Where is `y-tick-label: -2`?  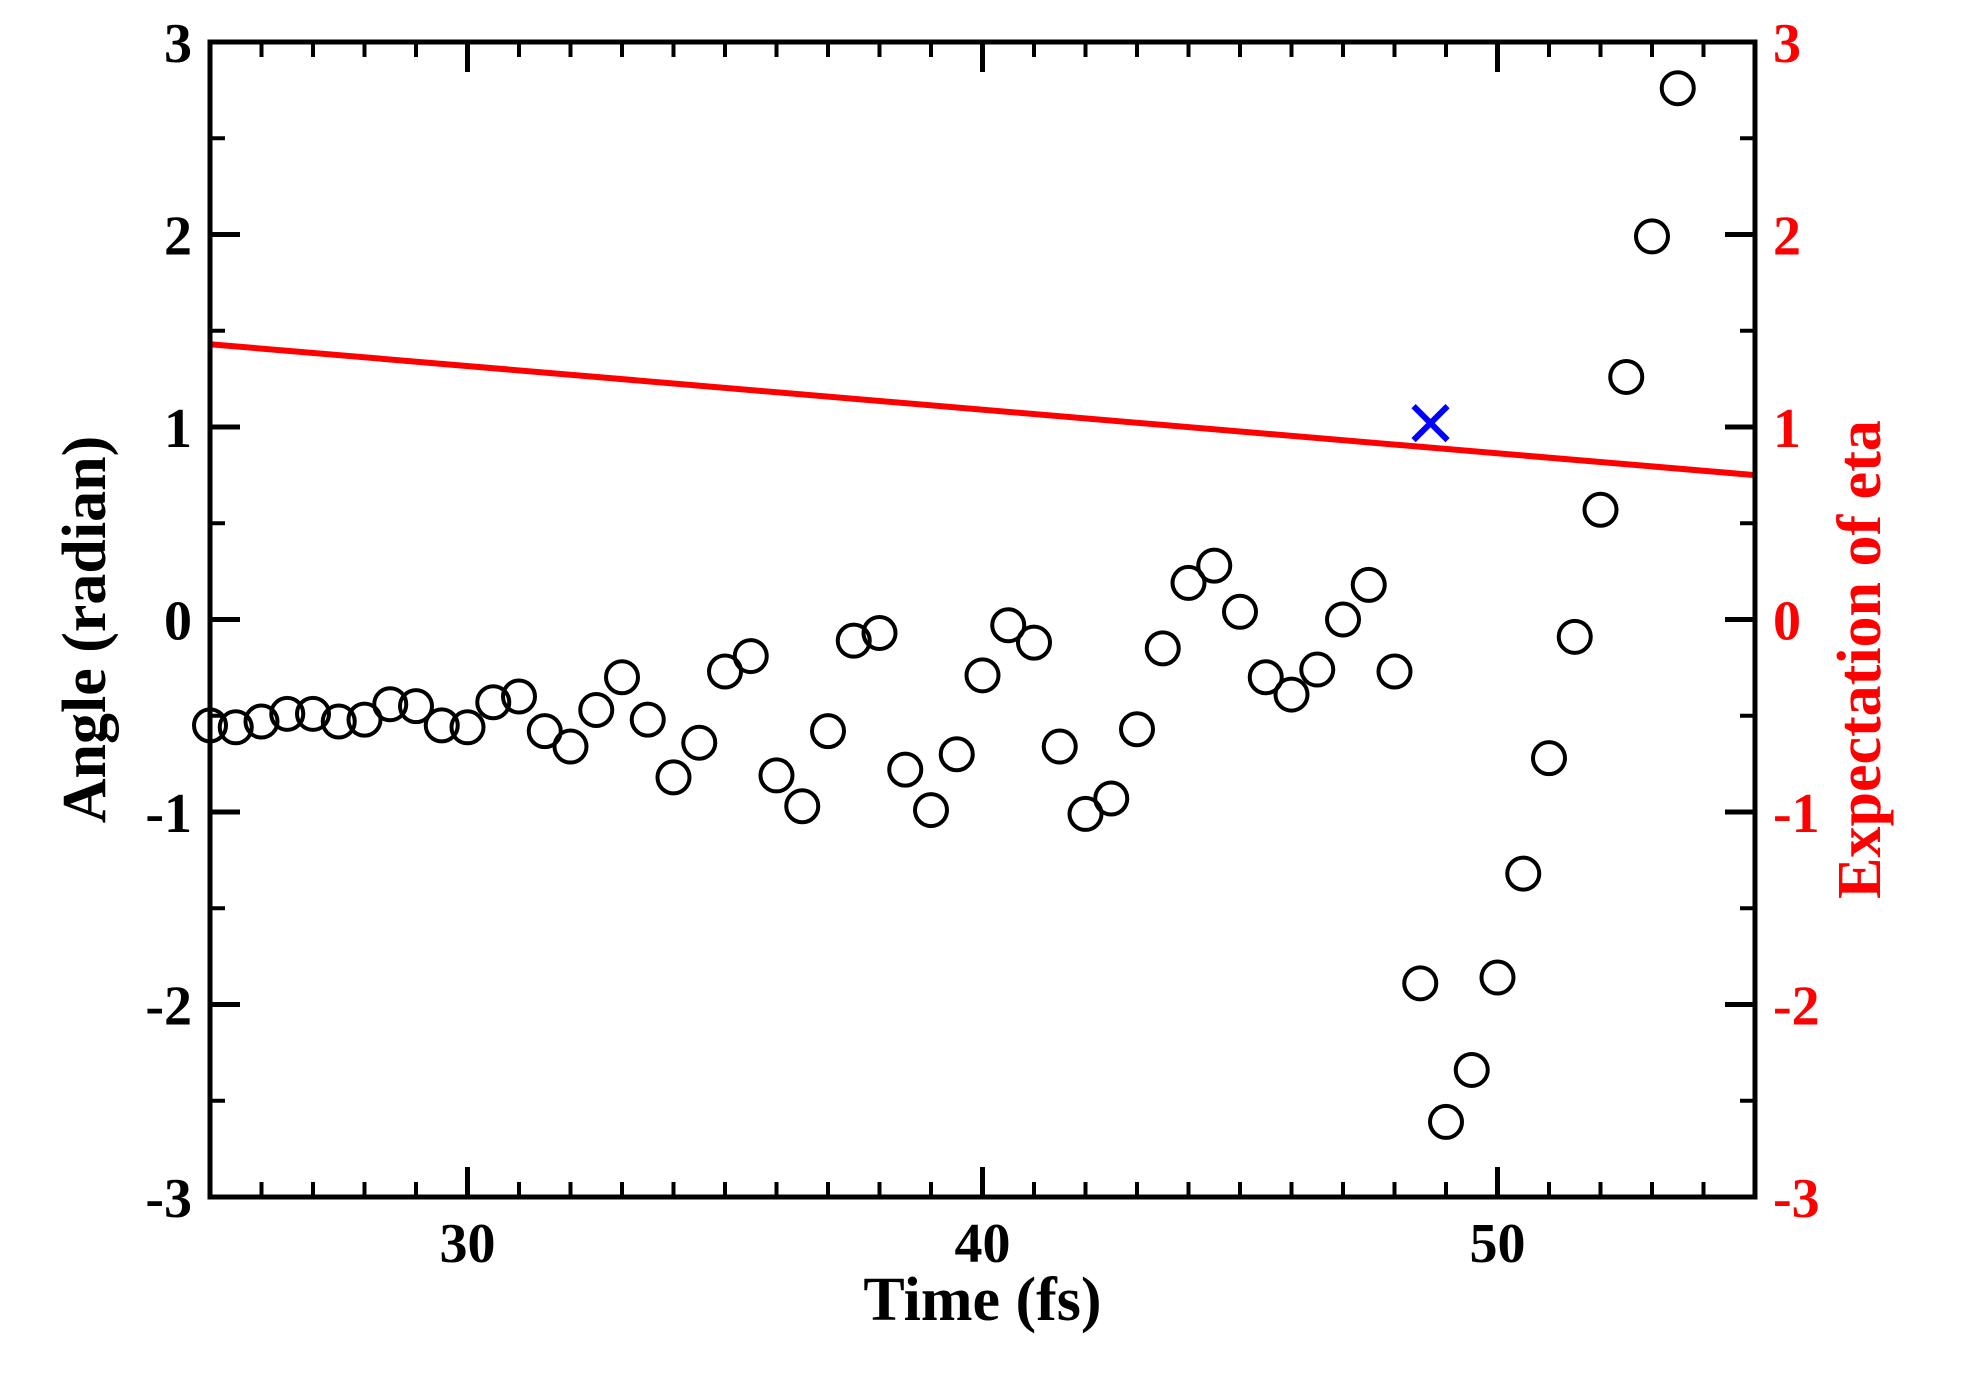 y-tick-label: -2 is located at coordinates (168, 1007).